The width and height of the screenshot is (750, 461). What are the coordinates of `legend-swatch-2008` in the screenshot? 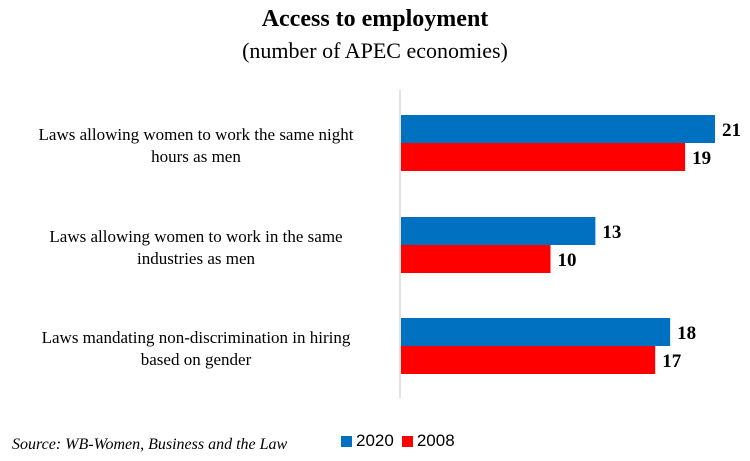 It's located at (407, 441).